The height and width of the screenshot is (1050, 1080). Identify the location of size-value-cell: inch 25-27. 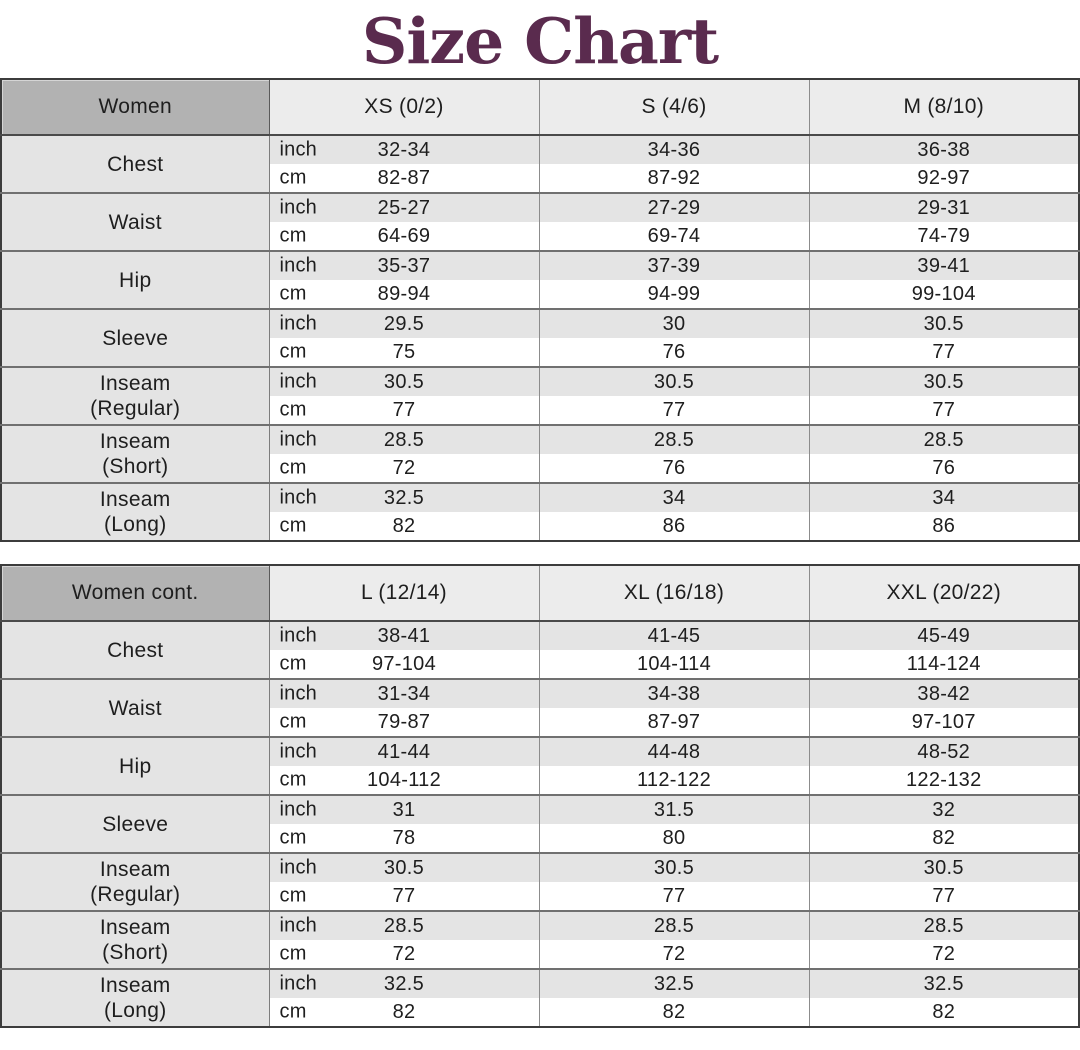
(403, 207).